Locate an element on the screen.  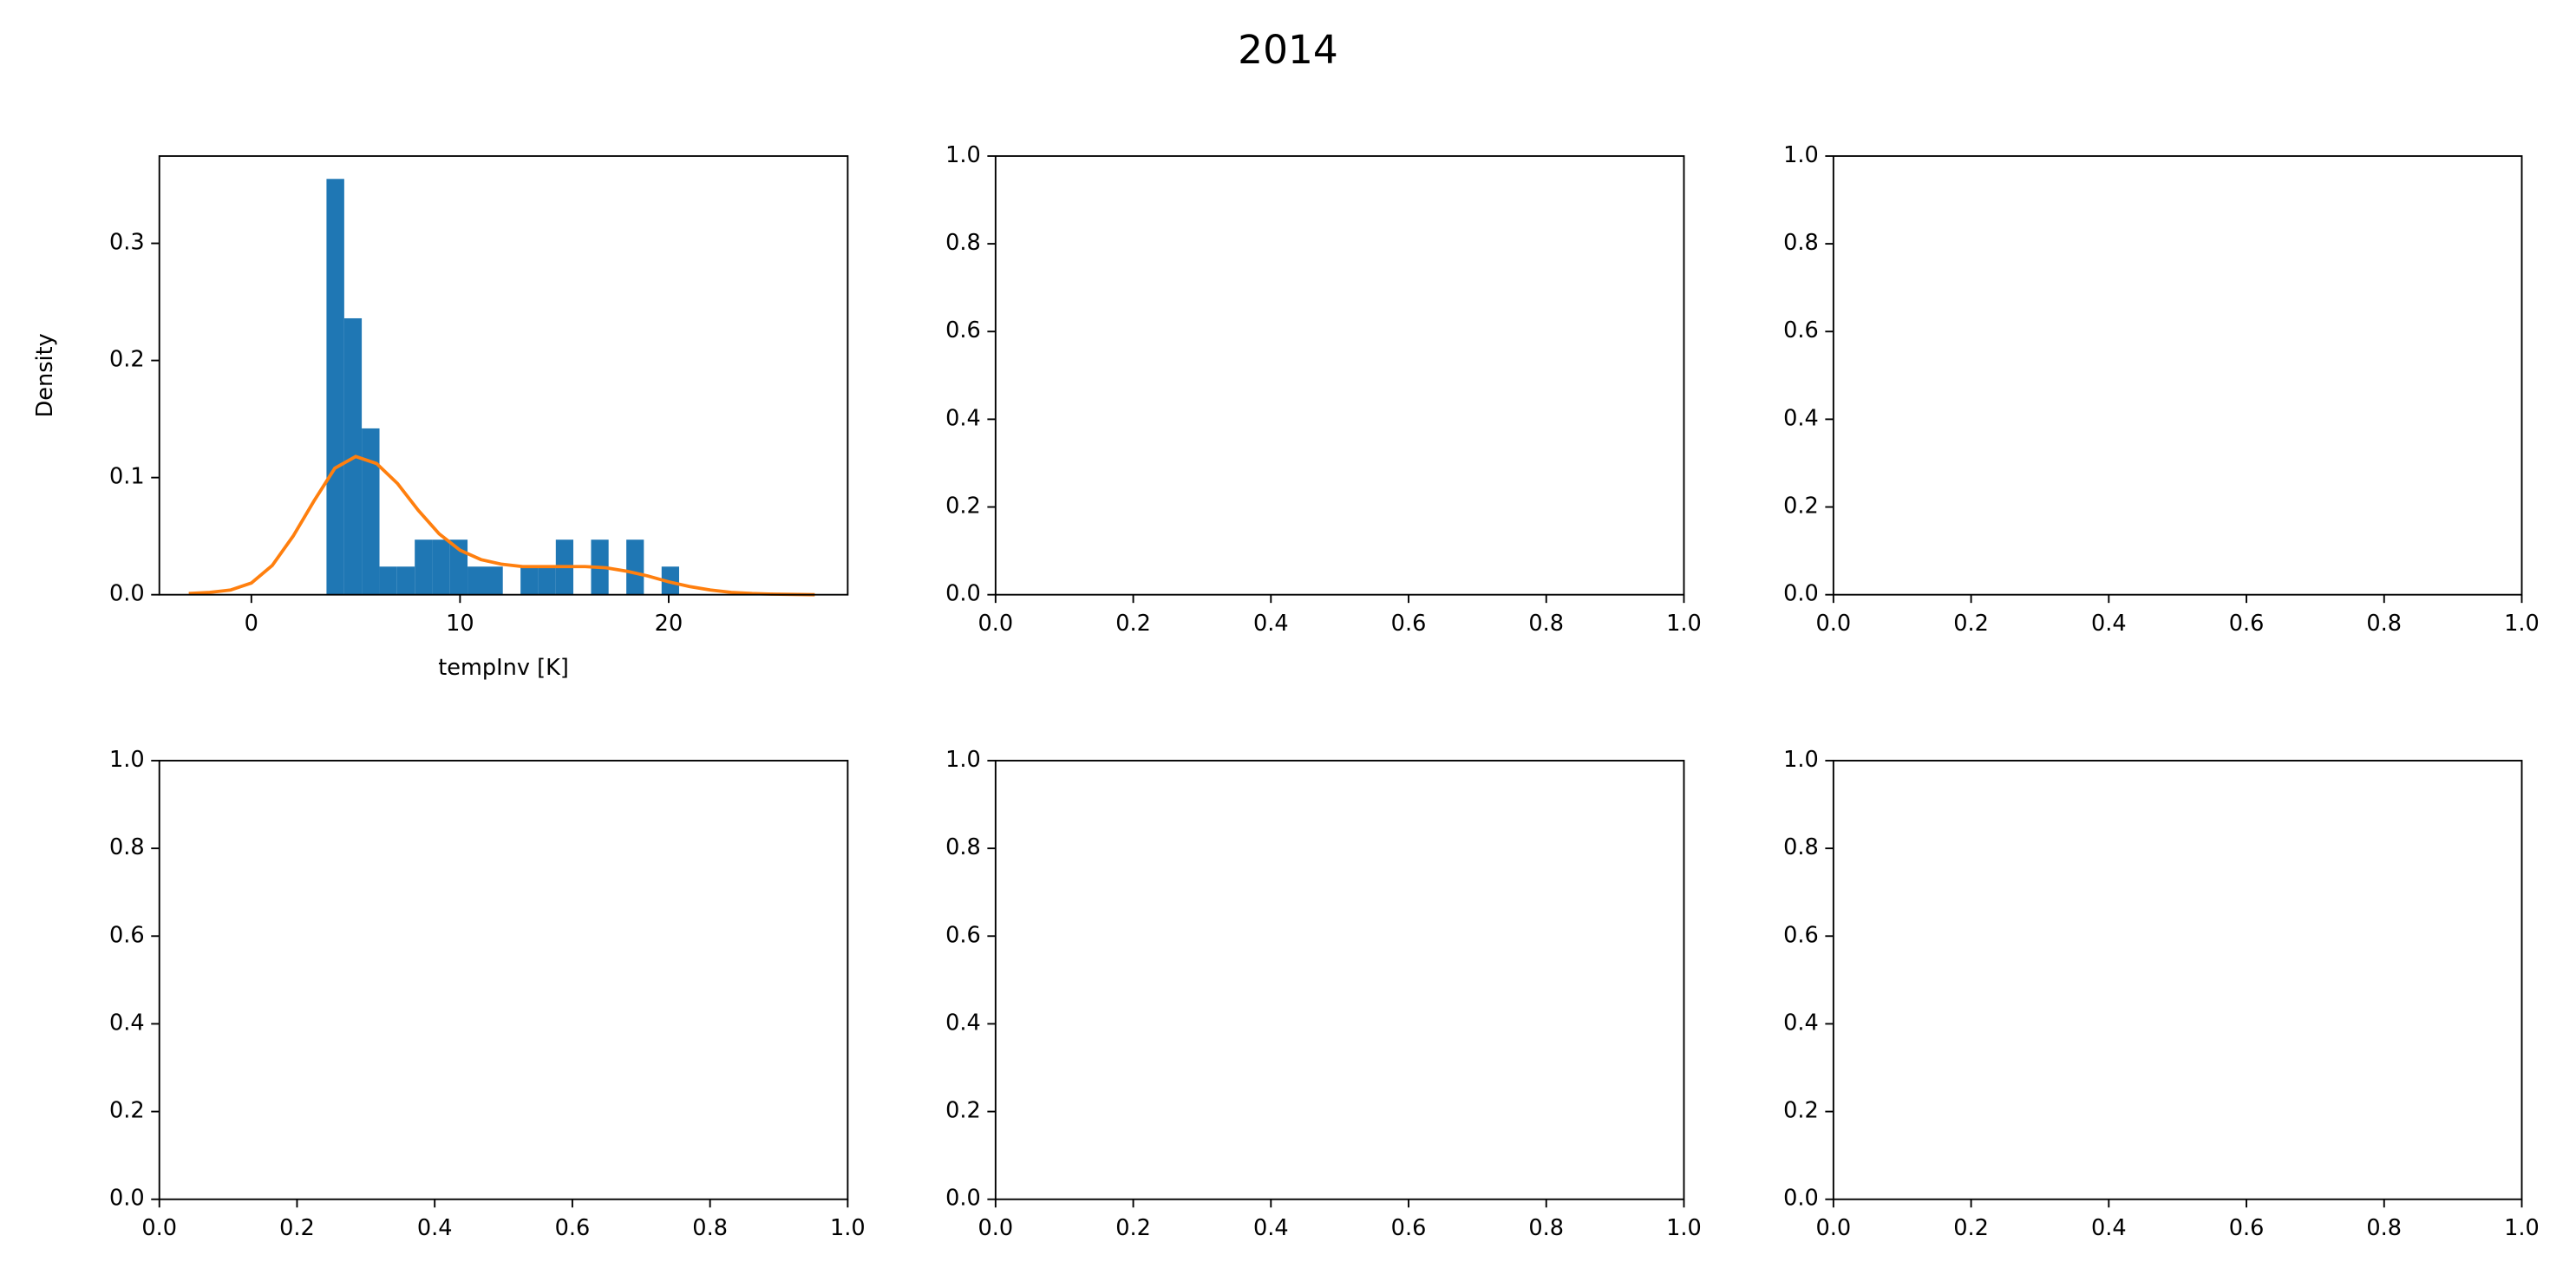
x-axis-label: tempInv [K] is located at coordinates (503, 668).